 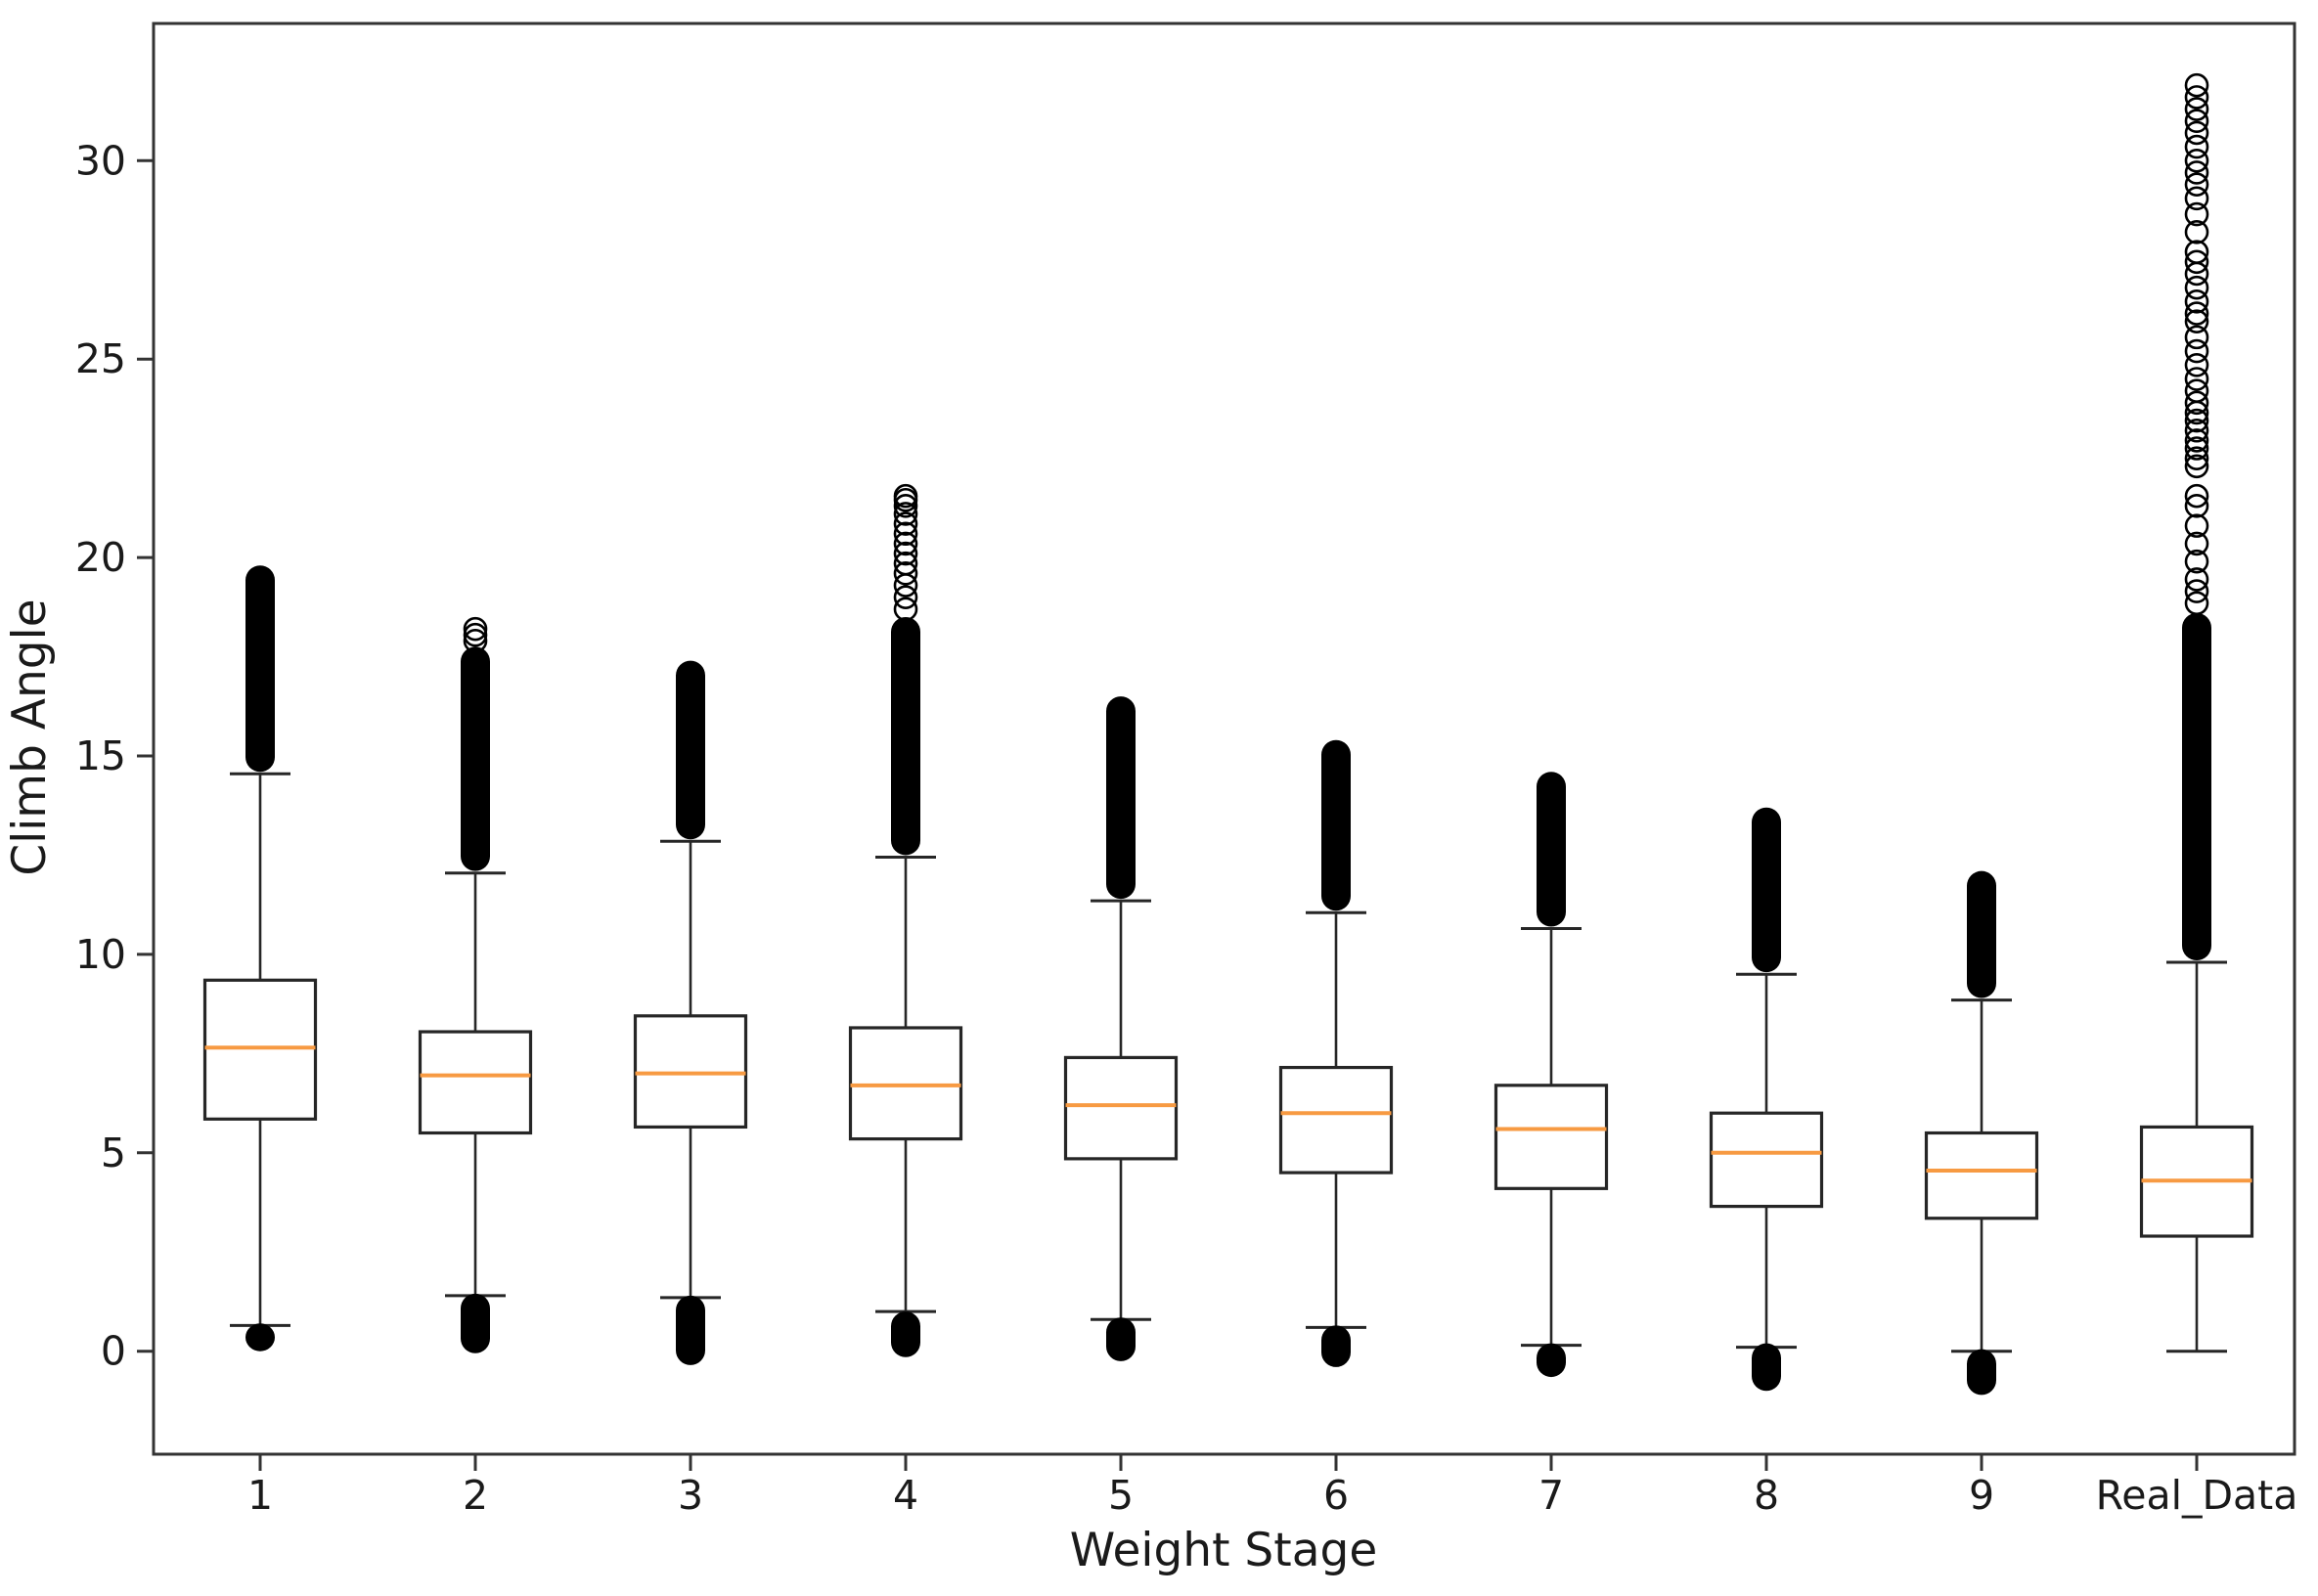 What do you see at coordinates (1551, 1495) in the screenshot?
I see `x-tick-label: 7` at bounding box center [1551, 1495].